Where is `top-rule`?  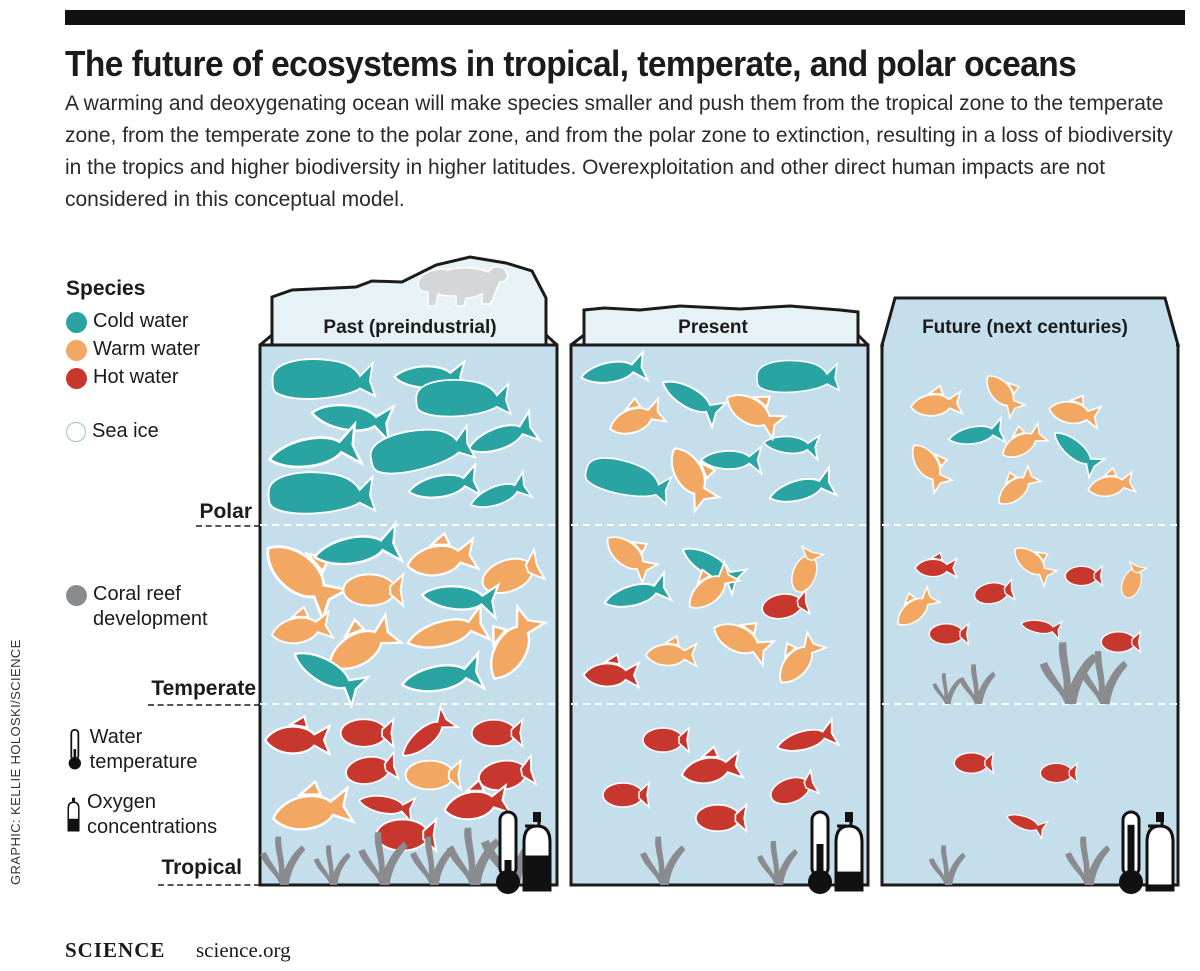
top-rule is located at coordinates (625, 17).